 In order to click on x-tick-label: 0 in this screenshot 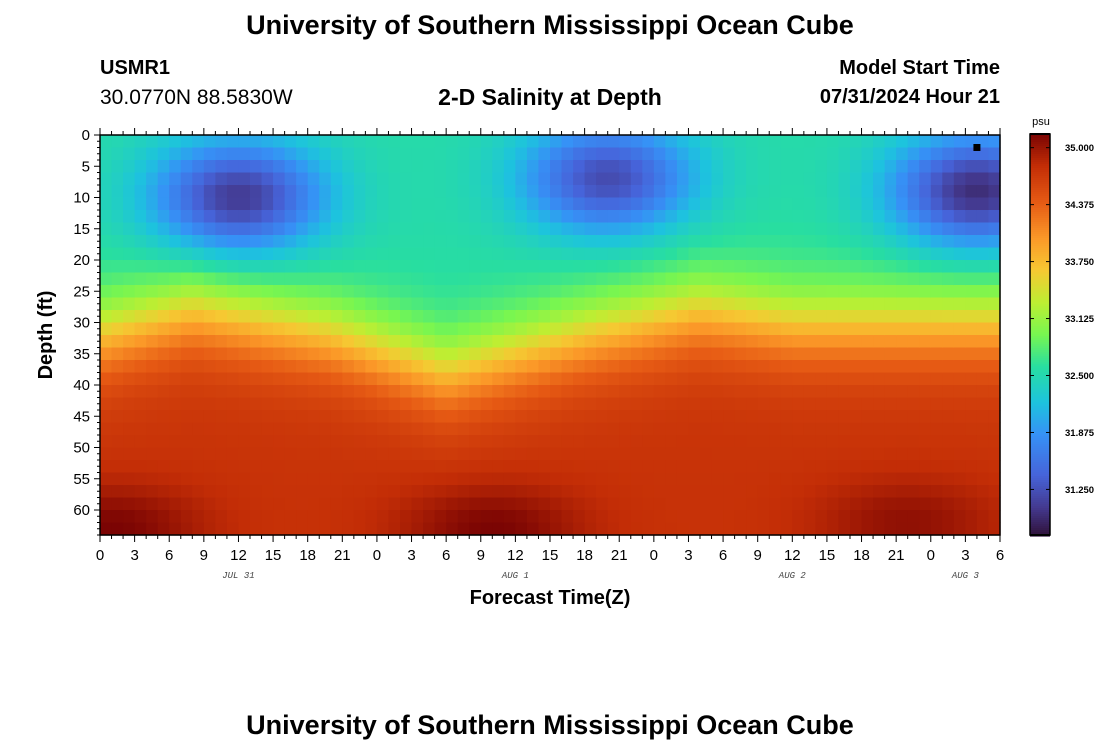, I will do `click(100, 555)`.